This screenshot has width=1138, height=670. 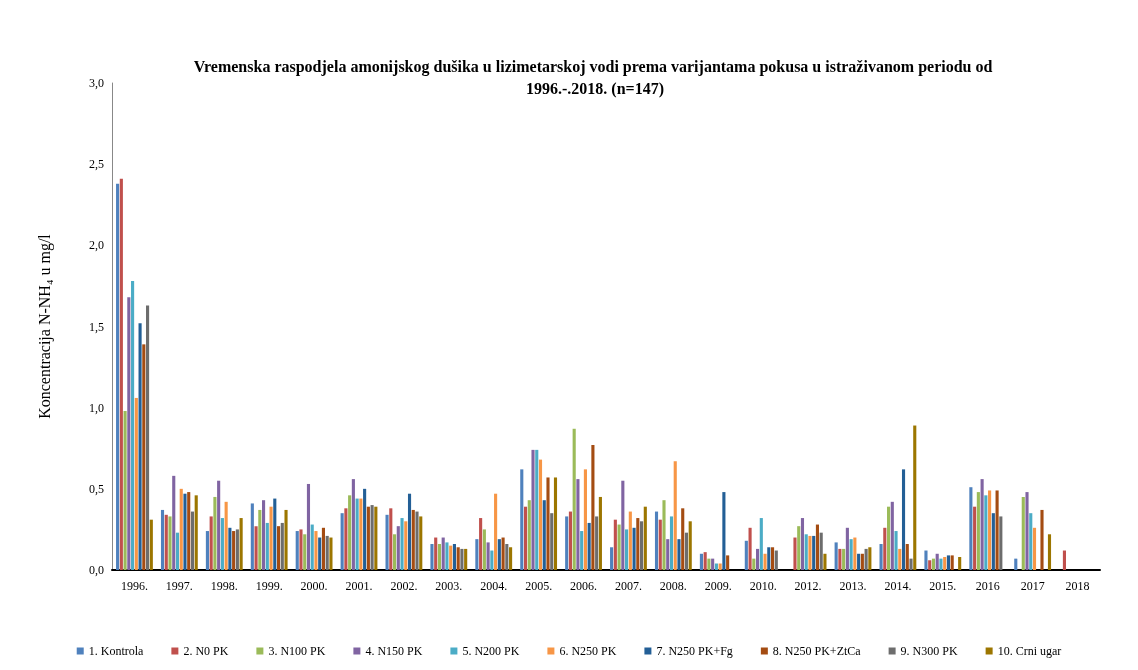 What do you see at coordinates (694, 651) in the screenshot?
I see `legend-label: 7. N250 PK+Fg` at bounding box center [694, 651].